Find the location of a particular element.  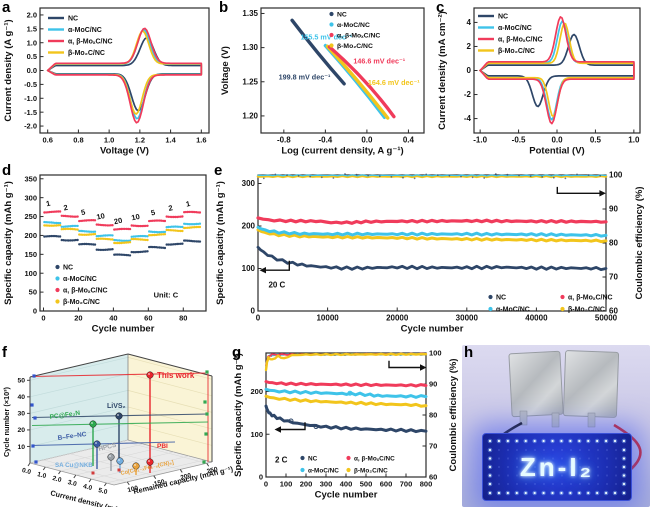

svg-text: 2.0 is located at coordinates (57, 479).